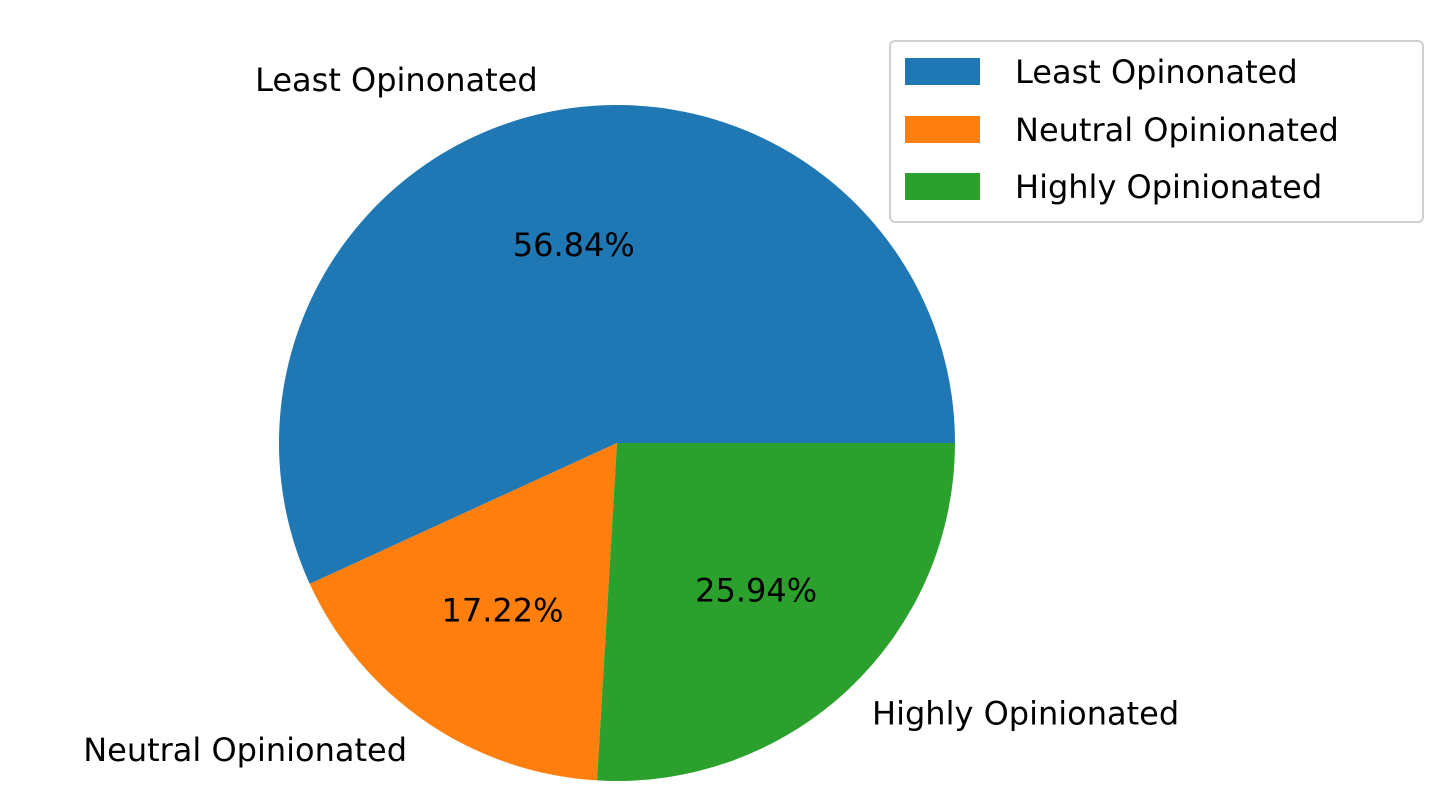 The height and width of the screenshot is (790, 1437). Describe the element at coordinates (245, 750) in the screenshot. I see `slice-label-1: Neutral Opinionated` at that location.